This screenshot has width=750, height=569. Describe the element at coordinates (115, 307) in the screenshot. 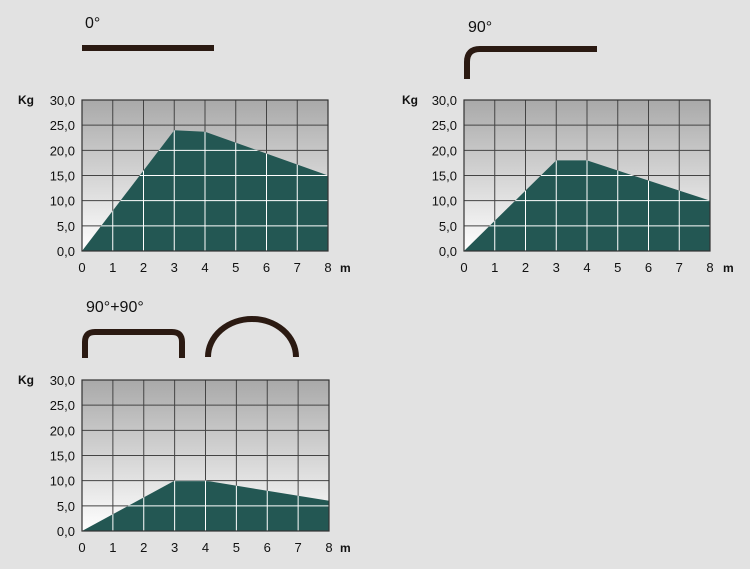

I see `chart-title: 90°+90°` at that location.